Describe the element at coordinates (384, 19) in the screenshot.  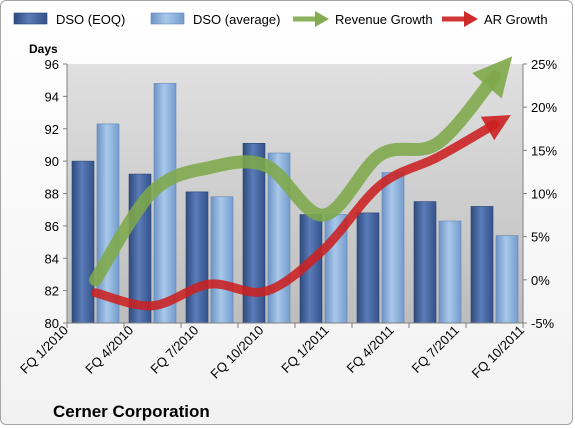
I see `legend-label: Revenue Growth` at that location.